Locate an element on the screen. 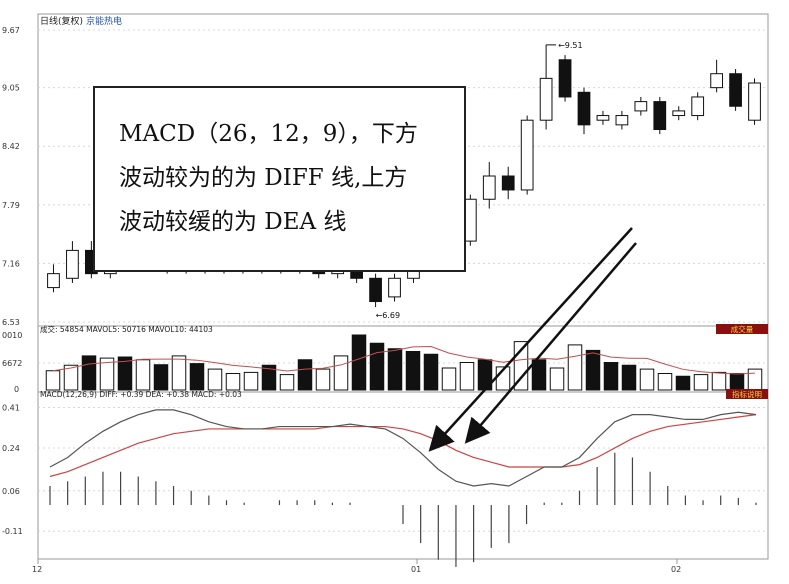 The width and height of the screenshot is (789, 584). price-tick-label: 8.42 is located at coordinates (11, 146).